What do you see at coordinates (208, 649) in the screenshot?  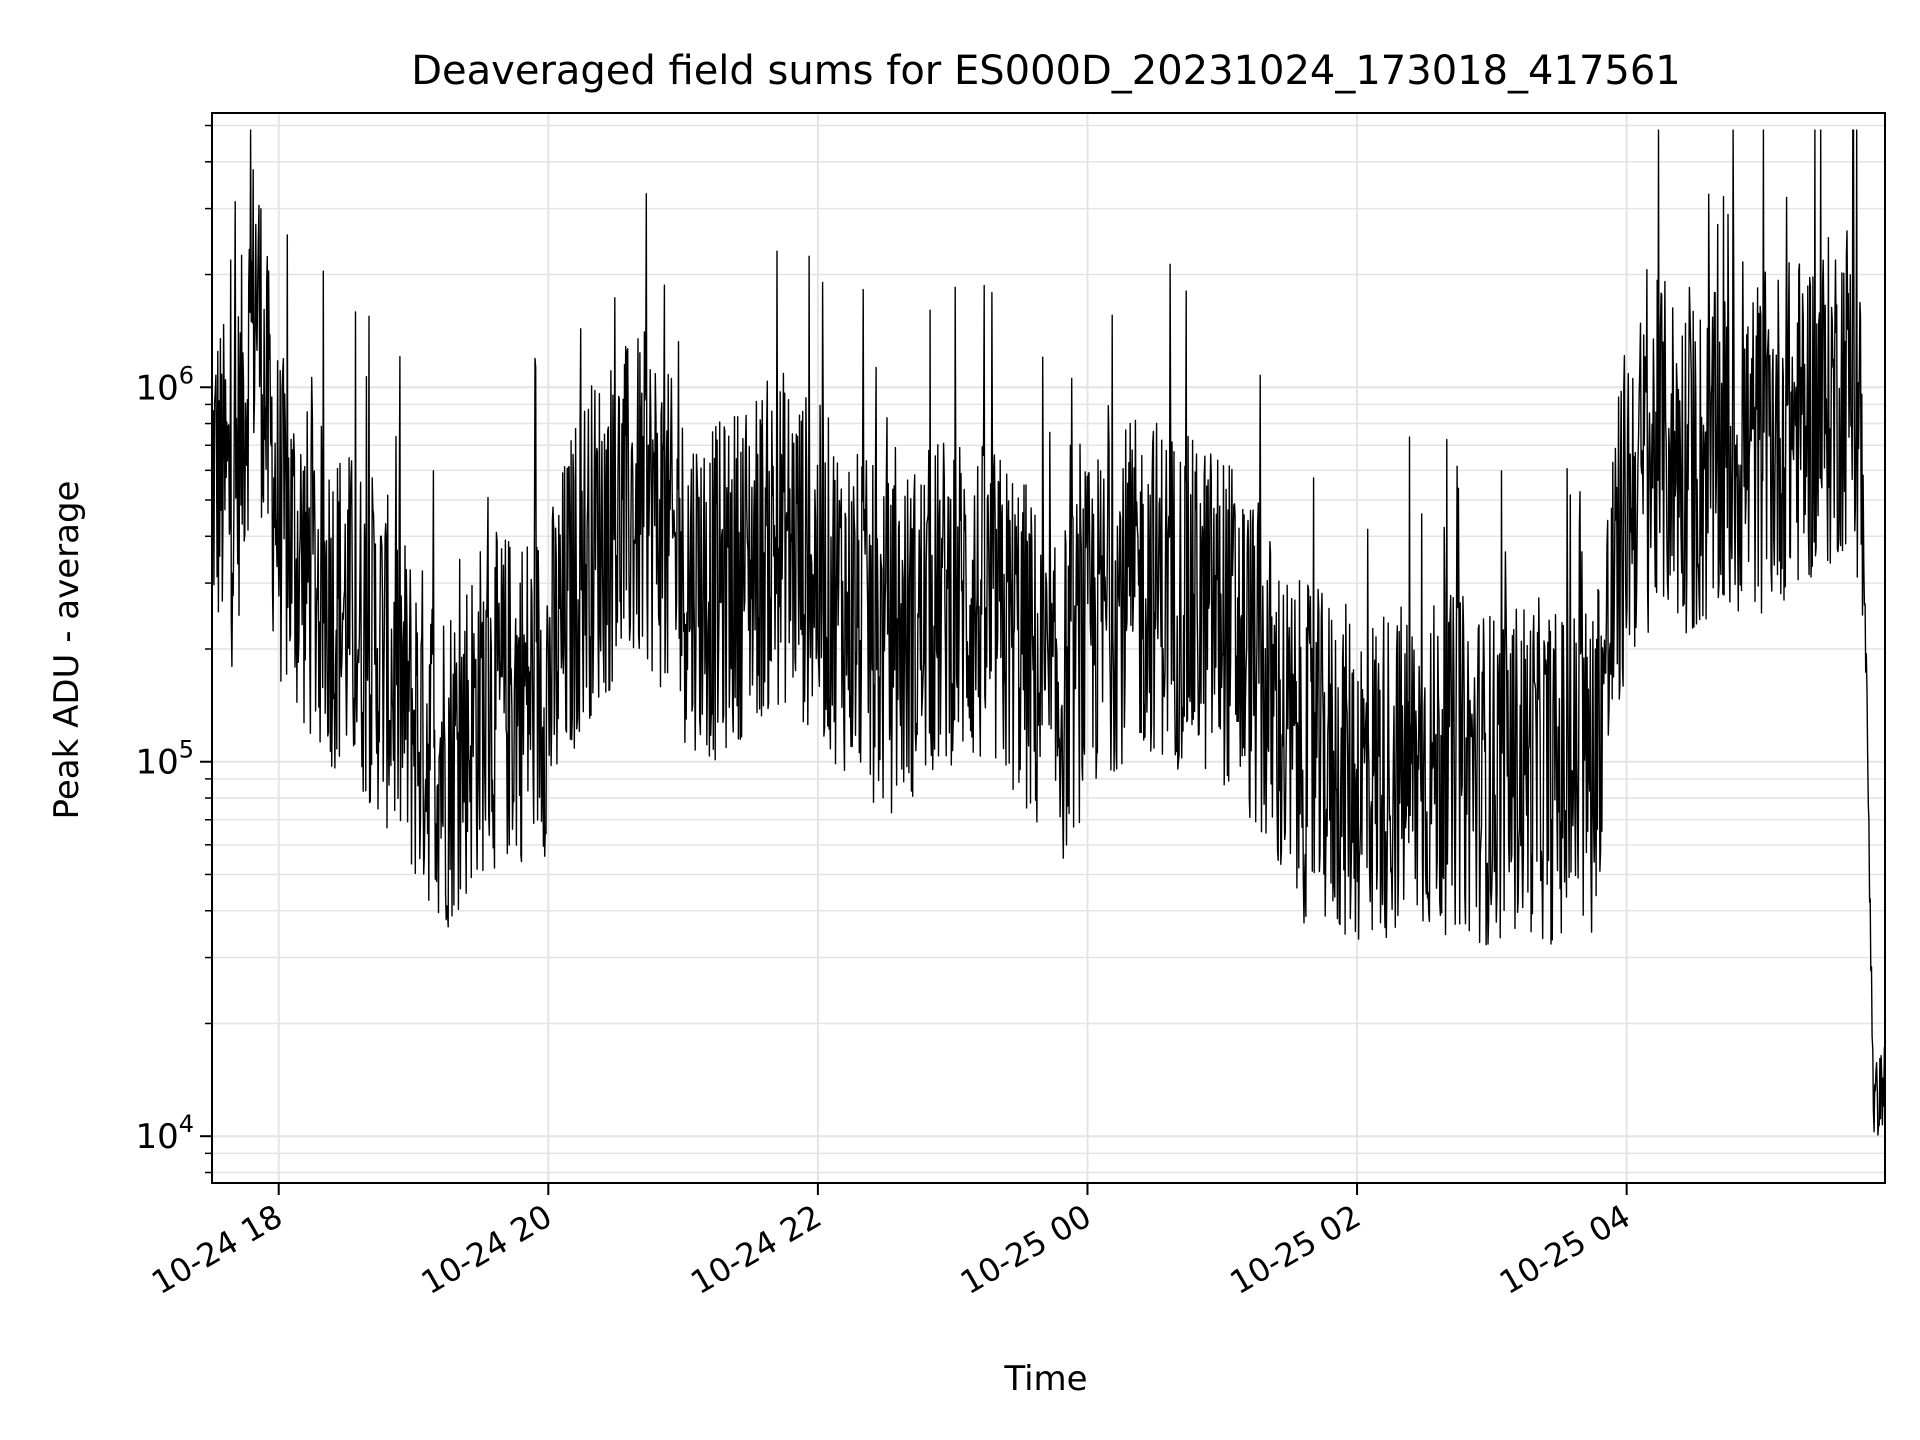 I see `minor-ticks` at bounding box center [208, 649].